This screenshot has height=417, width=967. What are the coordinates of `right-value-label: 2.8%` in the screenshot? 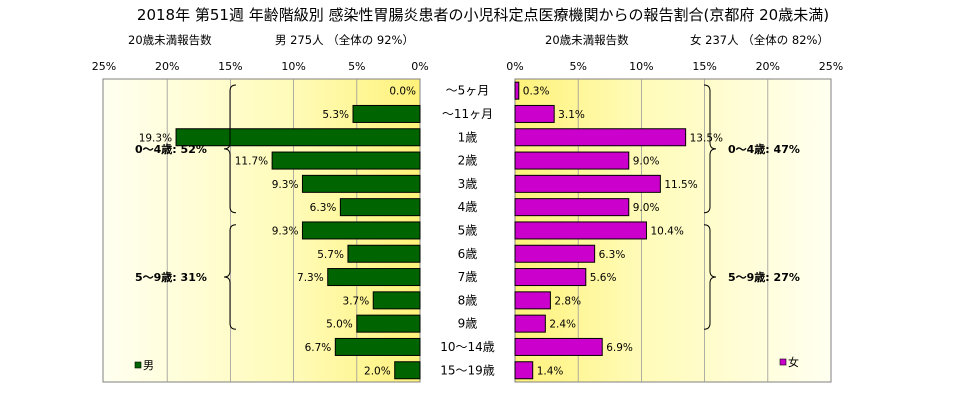 It's located at (567, 301).